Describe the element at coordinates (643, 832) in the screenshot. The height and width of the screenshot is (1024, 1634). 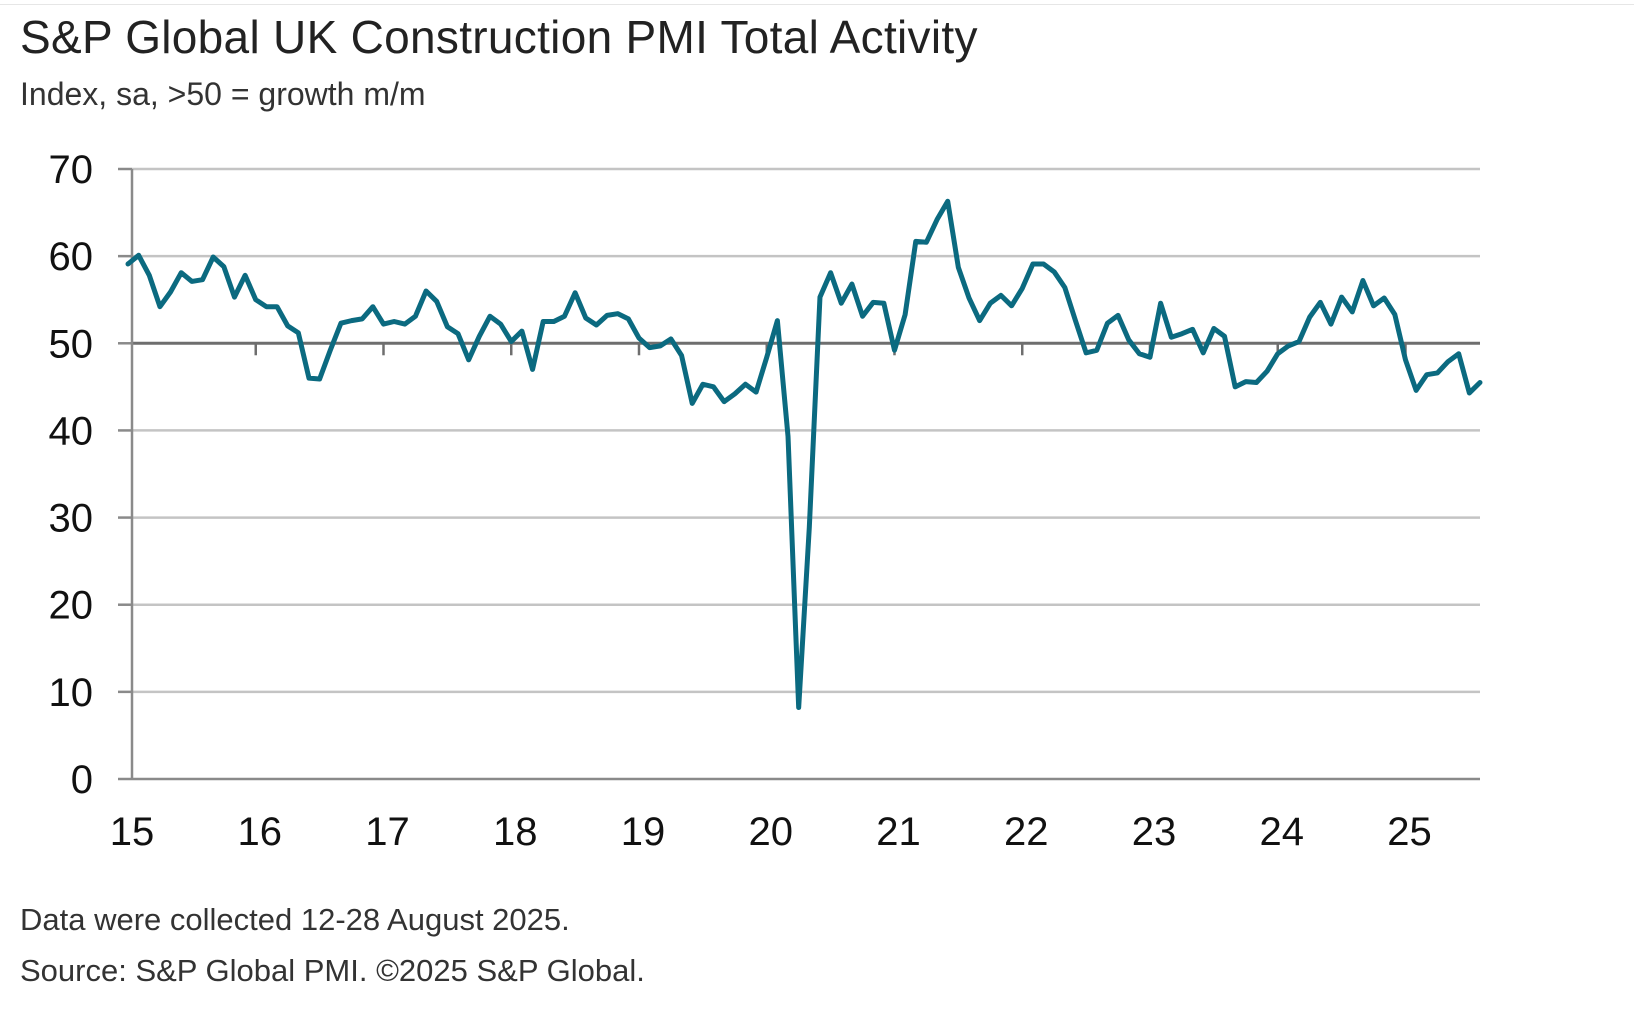
I see `x-tick-label-19: 19` at that location.